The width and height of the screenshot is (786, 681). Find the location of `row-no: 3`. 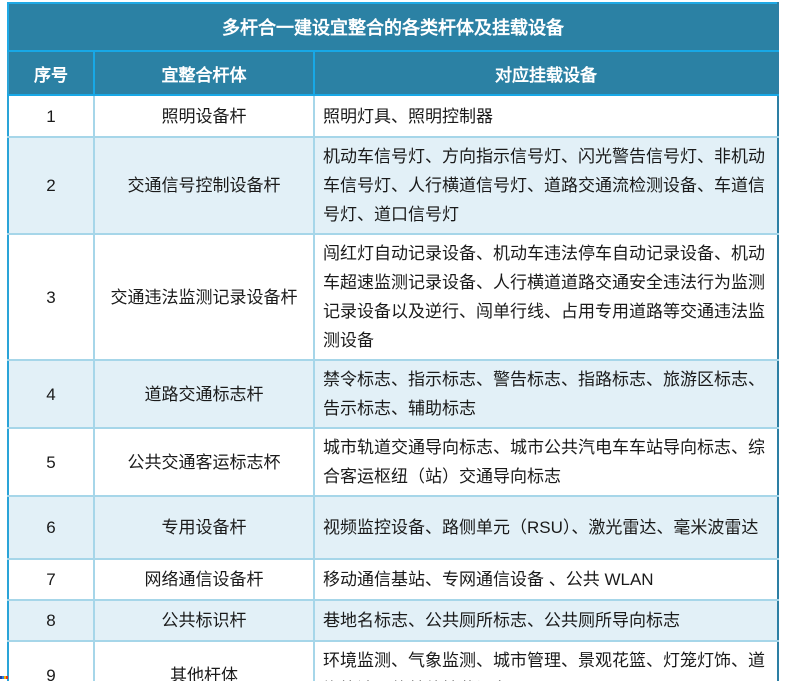

row-no: 3 is located at coordinates (51, 297).